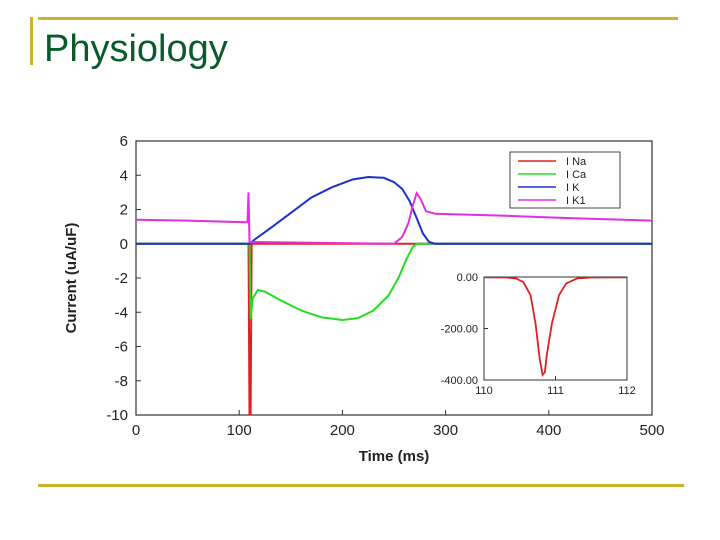 This screenshot has height=540, width=720. I want to click on y-tick-label: 4, so click(124, 175).